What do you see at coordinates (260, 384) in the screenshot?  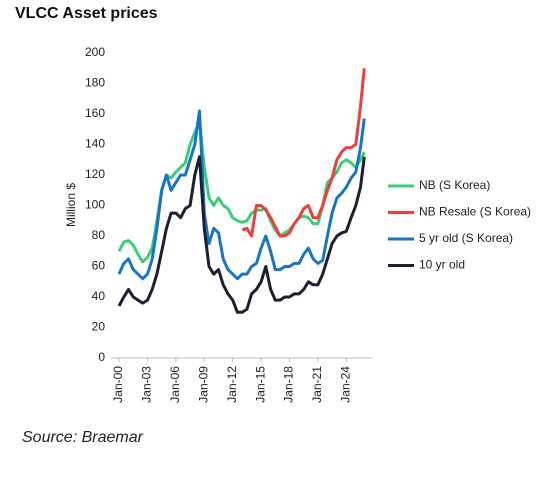 I see `x-tick-label: Jan-15` at bounding box center [260, 384].